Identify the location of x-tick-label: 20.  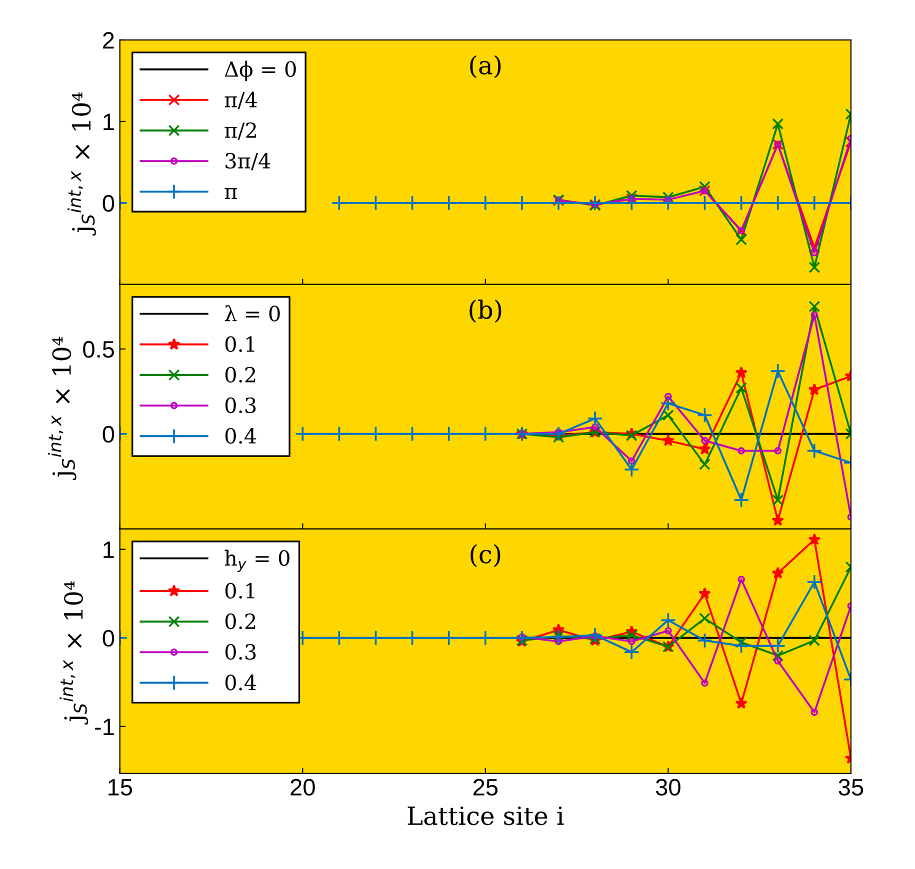
(302, 787).